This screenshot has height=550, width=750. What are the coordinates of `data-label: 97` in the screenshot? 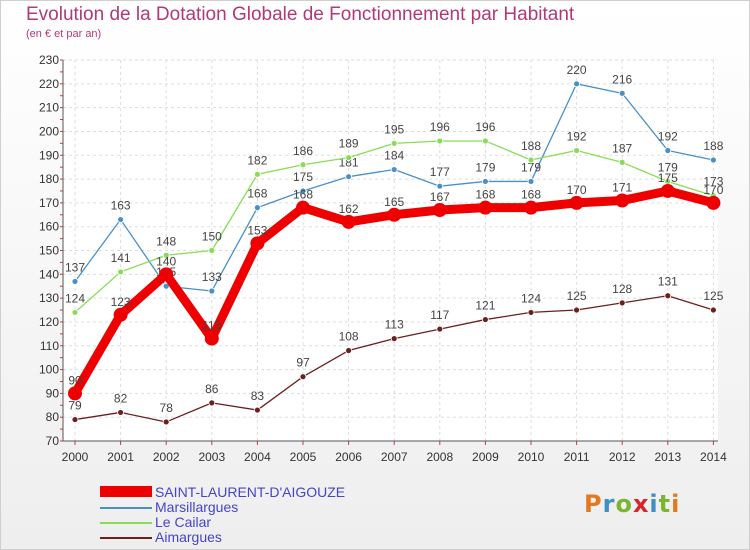 It's located at (303, 363).